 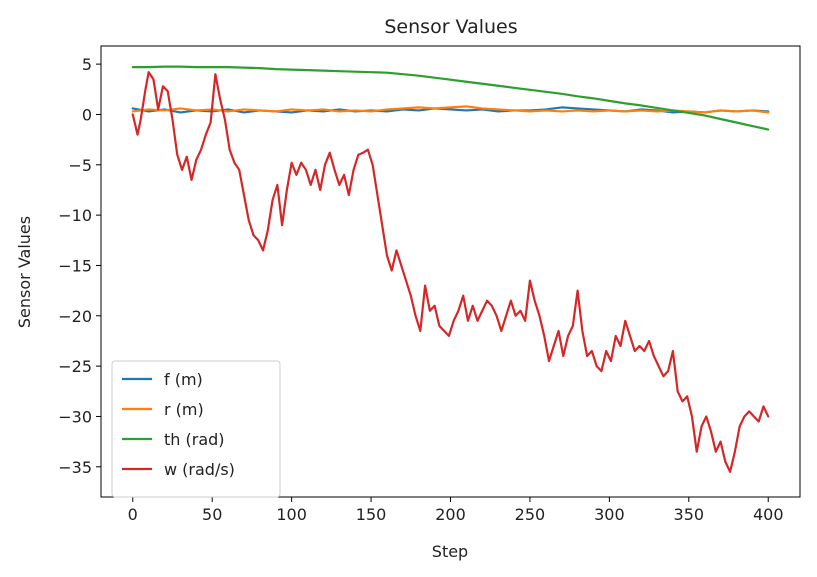 What do you see at coordinates (291, 514) in the screenshot?
I see `x-tick-label: 100` at bounding box center [291, 514].